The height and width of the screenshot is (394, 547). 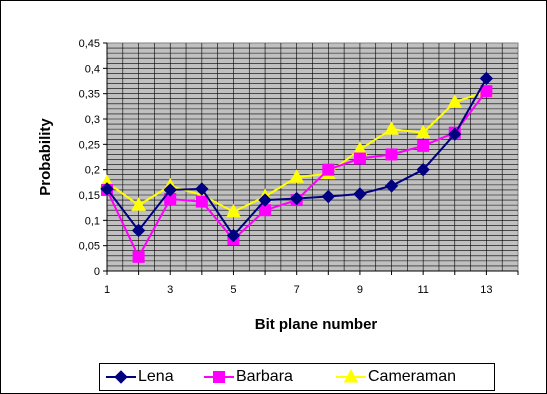 I want to click on y-tick-label: 0,05, so click(x=89, y=247).